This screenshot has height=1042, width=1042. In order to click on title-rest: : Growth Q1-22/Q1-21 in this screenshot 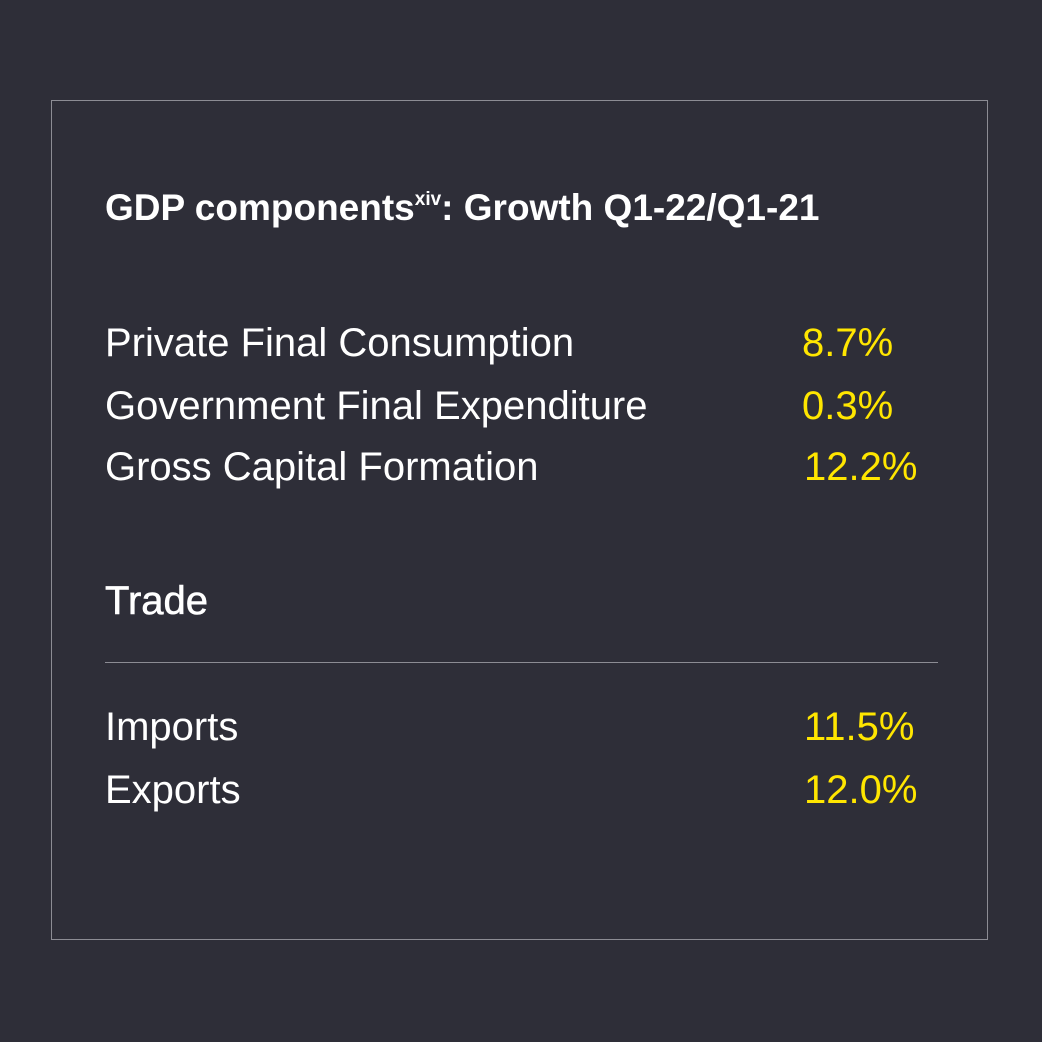, I will do `click(630, 207)`.